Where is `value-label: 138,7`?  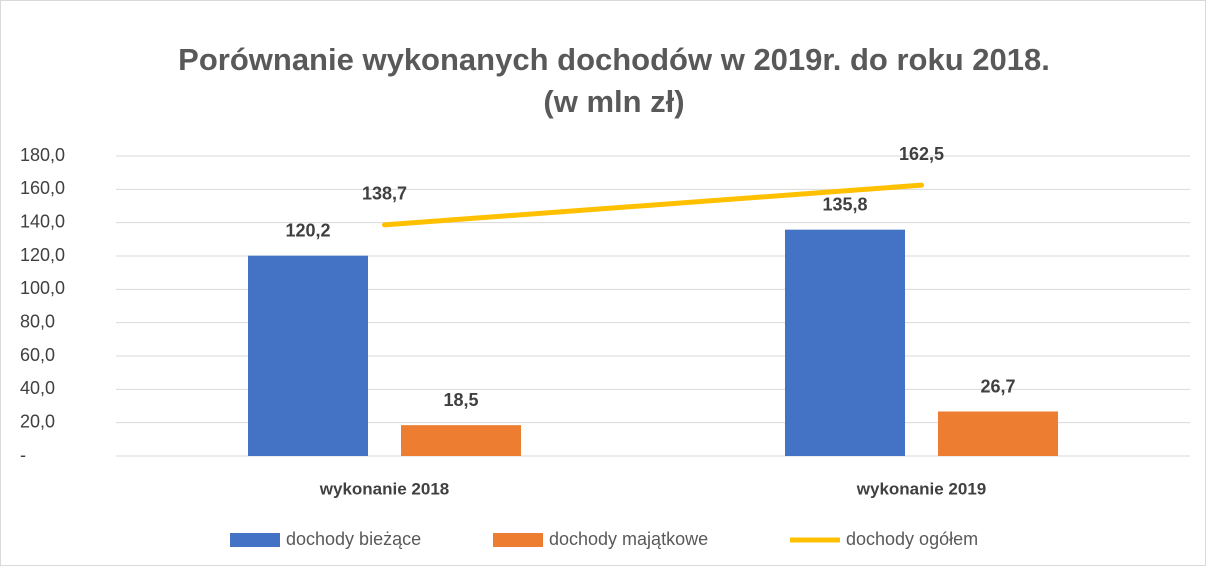
value-label: 138,7 is located at coordinates (384, 194).